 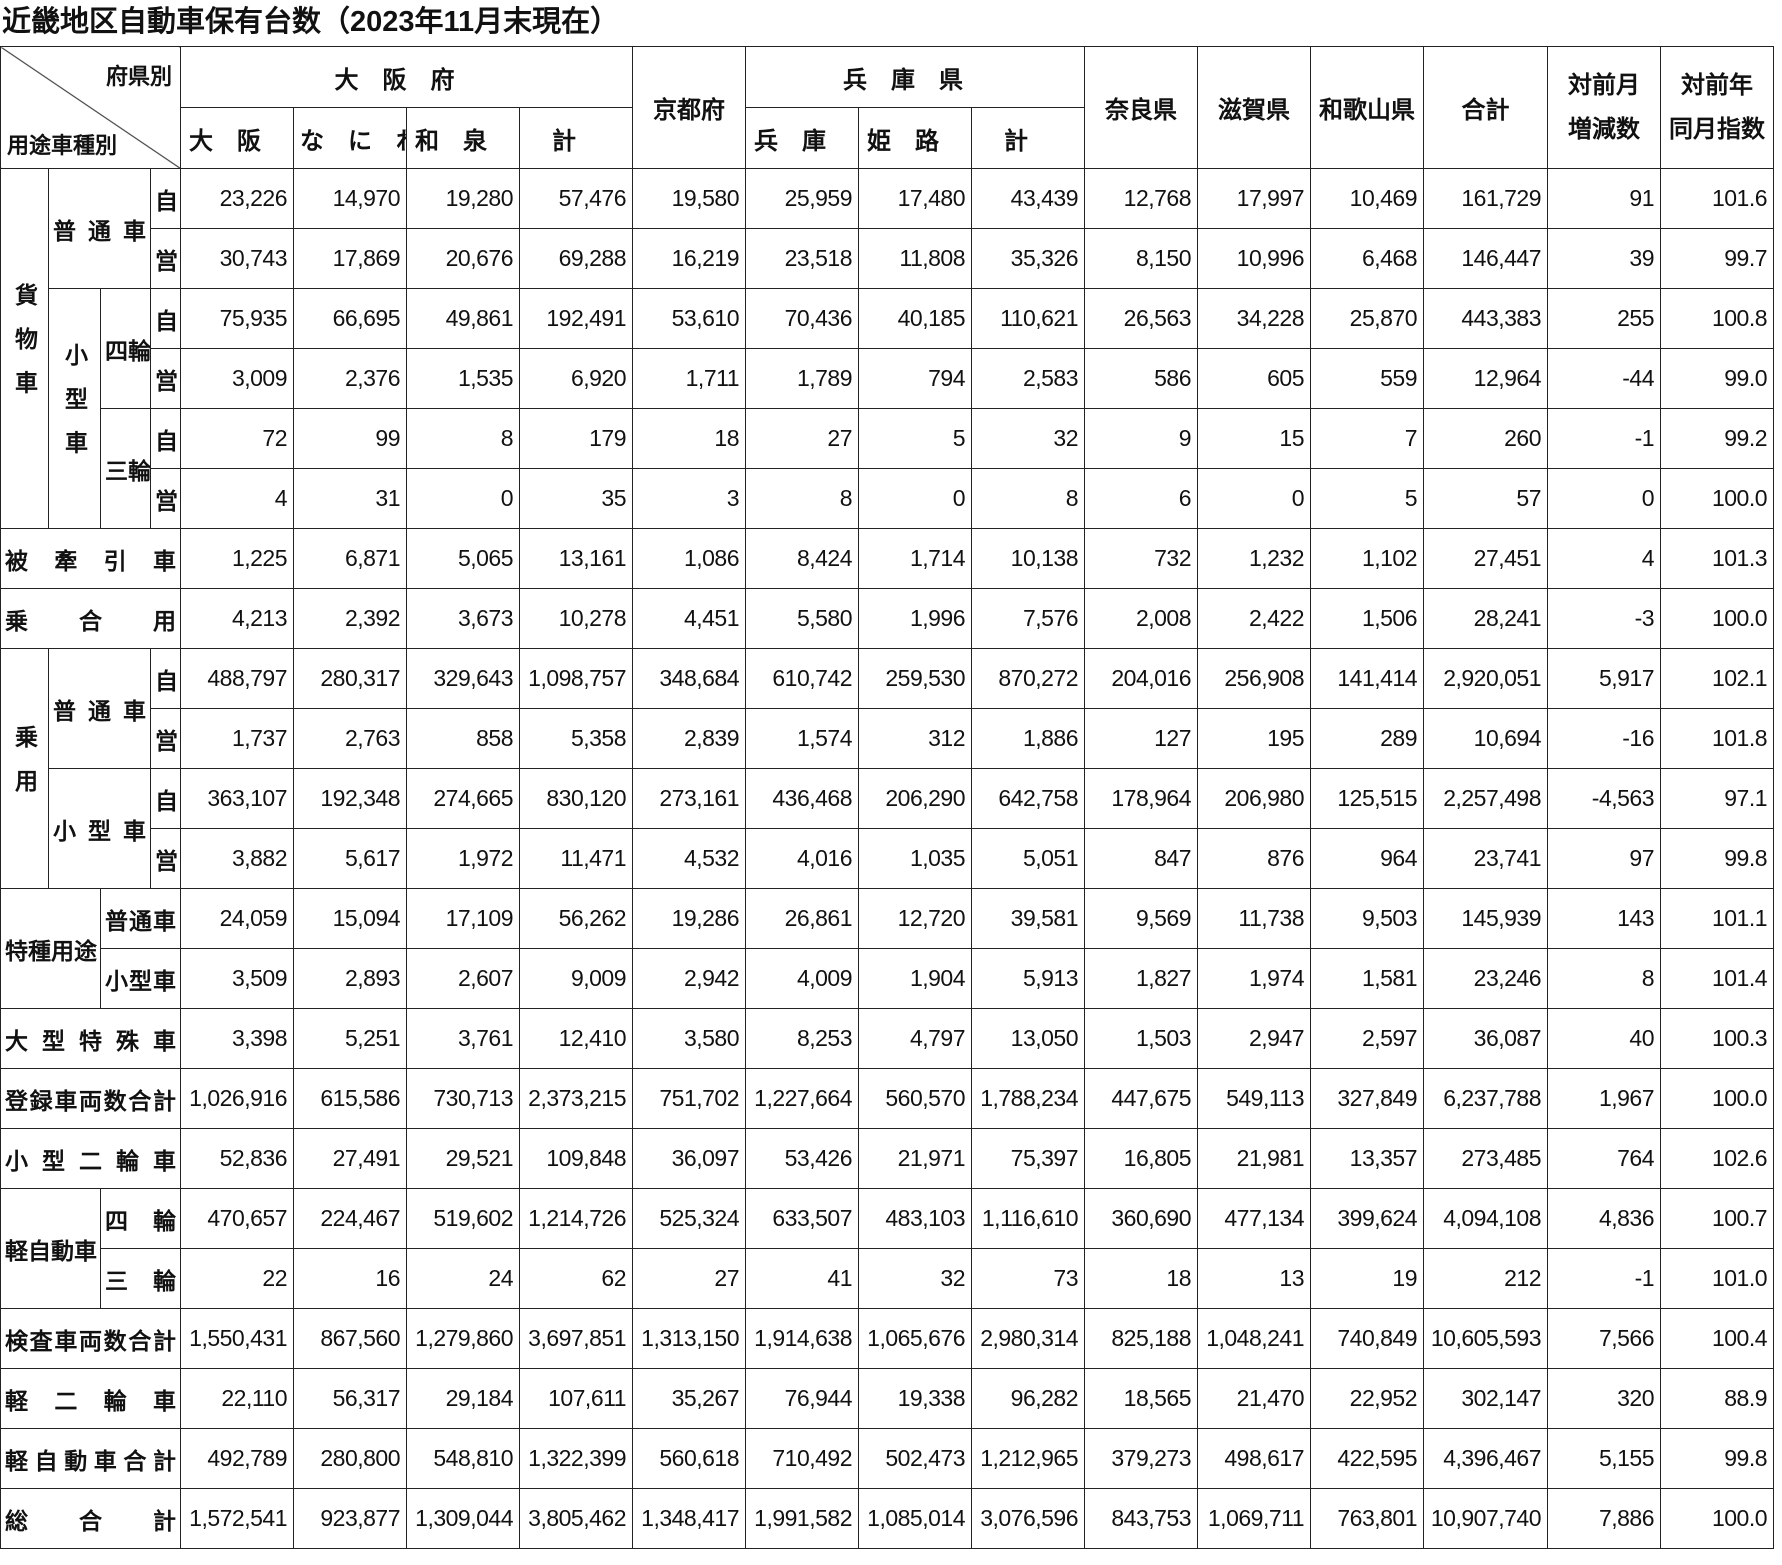 What do you see at coordinates (99, 828) in the screenshot?
I see `row-label: 小型車` at bounding box center [99, 828].